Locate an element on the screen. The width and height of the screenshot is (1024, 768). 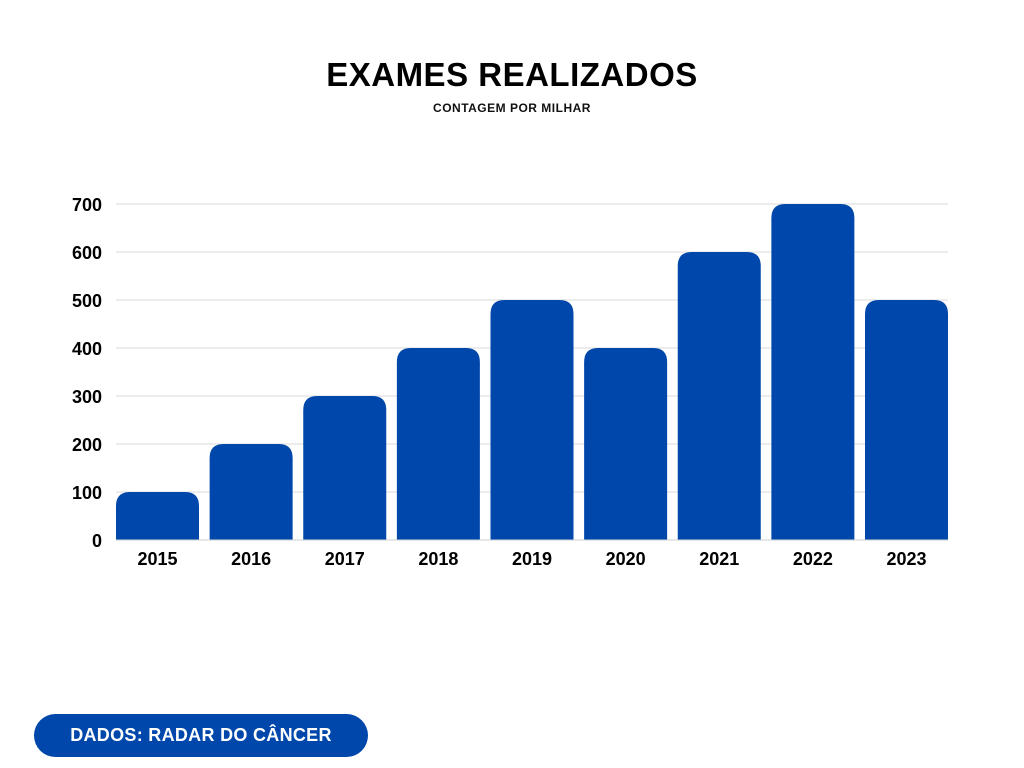
x-tick-label: 2019 is located at coordinates (532, 559).